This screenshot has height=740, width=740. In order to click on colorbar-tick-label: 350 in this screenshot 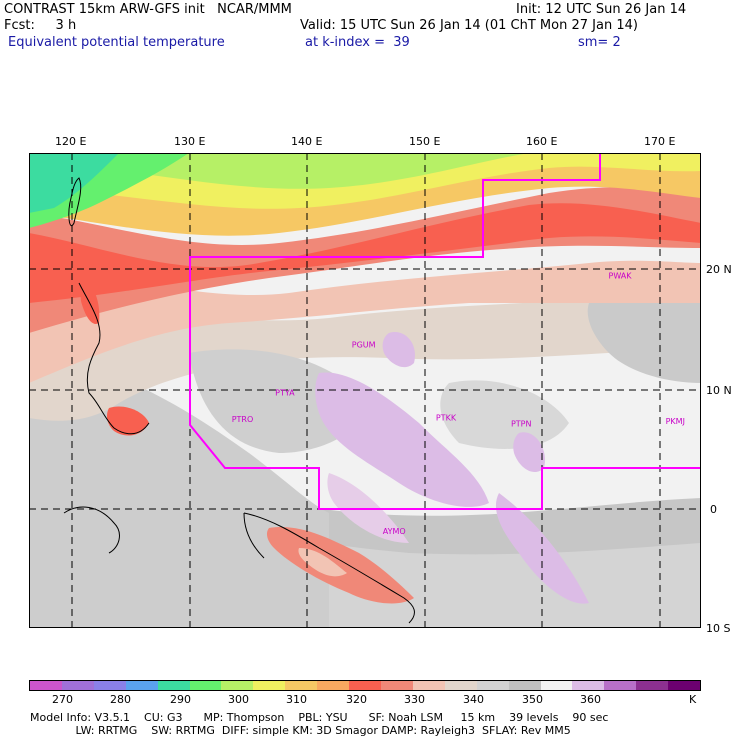, I will do `click(532, 699)`.